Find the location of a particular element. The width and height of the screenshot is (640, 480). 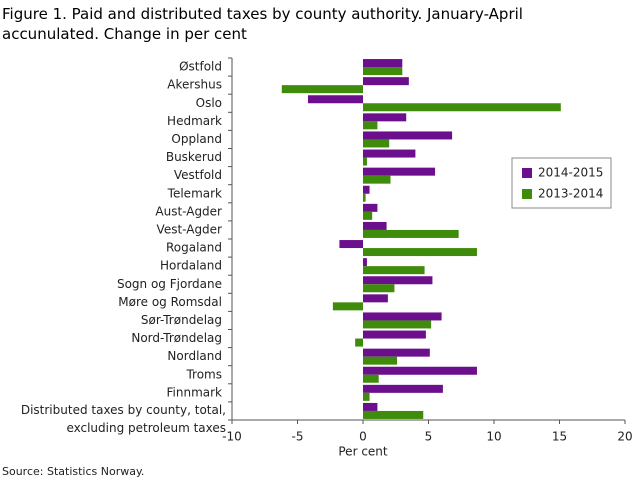

y-tick-label: Østfold is located at coordinates (200, 67).